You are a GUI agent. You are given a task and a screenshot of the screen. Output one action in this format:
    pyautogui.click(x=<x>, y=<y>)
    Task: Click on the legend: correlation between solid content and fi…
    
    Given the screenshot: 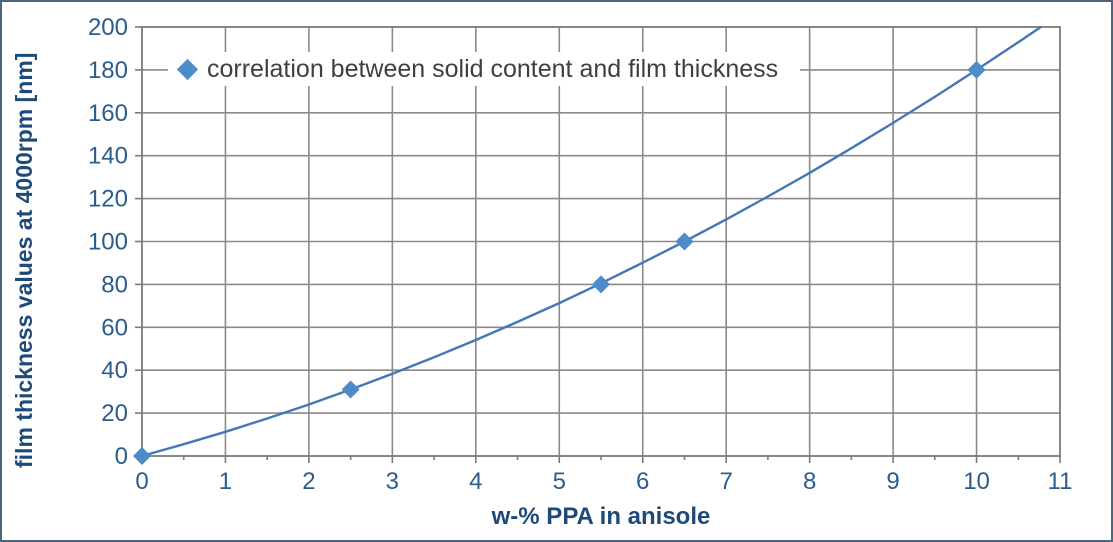 What is the action you would take?
    pyautogui.click(x=484, y=69)
    